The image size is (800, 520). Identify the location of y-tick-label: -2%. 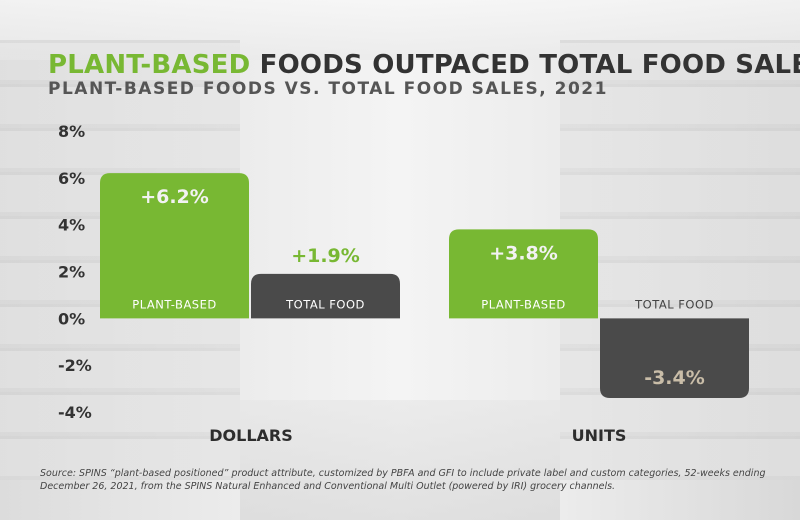
(75, 365).